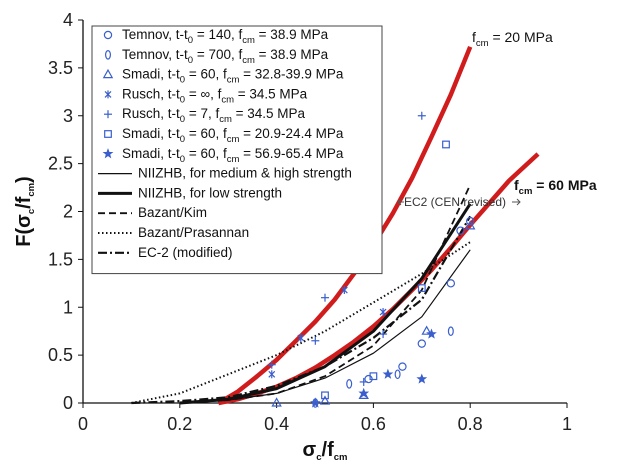  I want to click on legend-marker-circle, so click(108, 35).